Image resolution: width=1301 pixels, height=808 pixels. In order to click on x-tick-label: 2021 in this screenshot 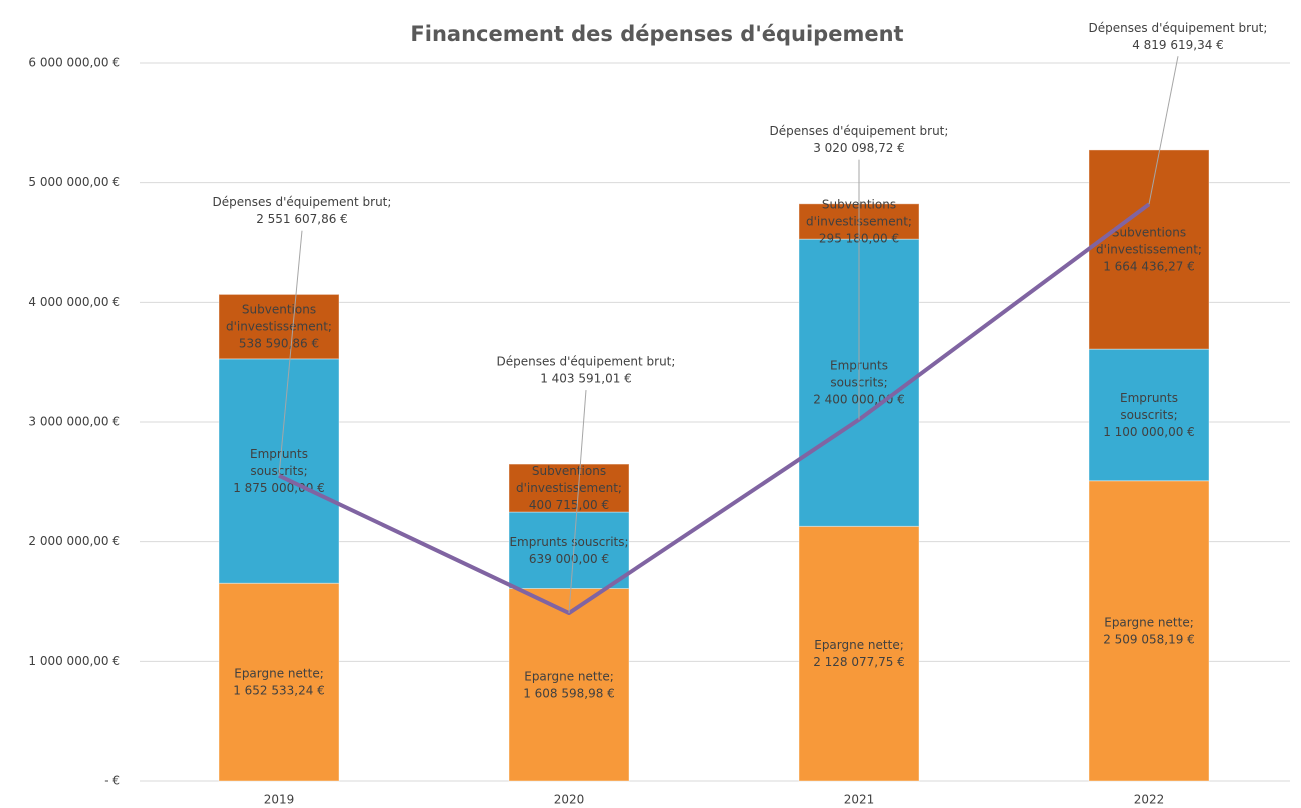, I will do `click(859, 800)`.